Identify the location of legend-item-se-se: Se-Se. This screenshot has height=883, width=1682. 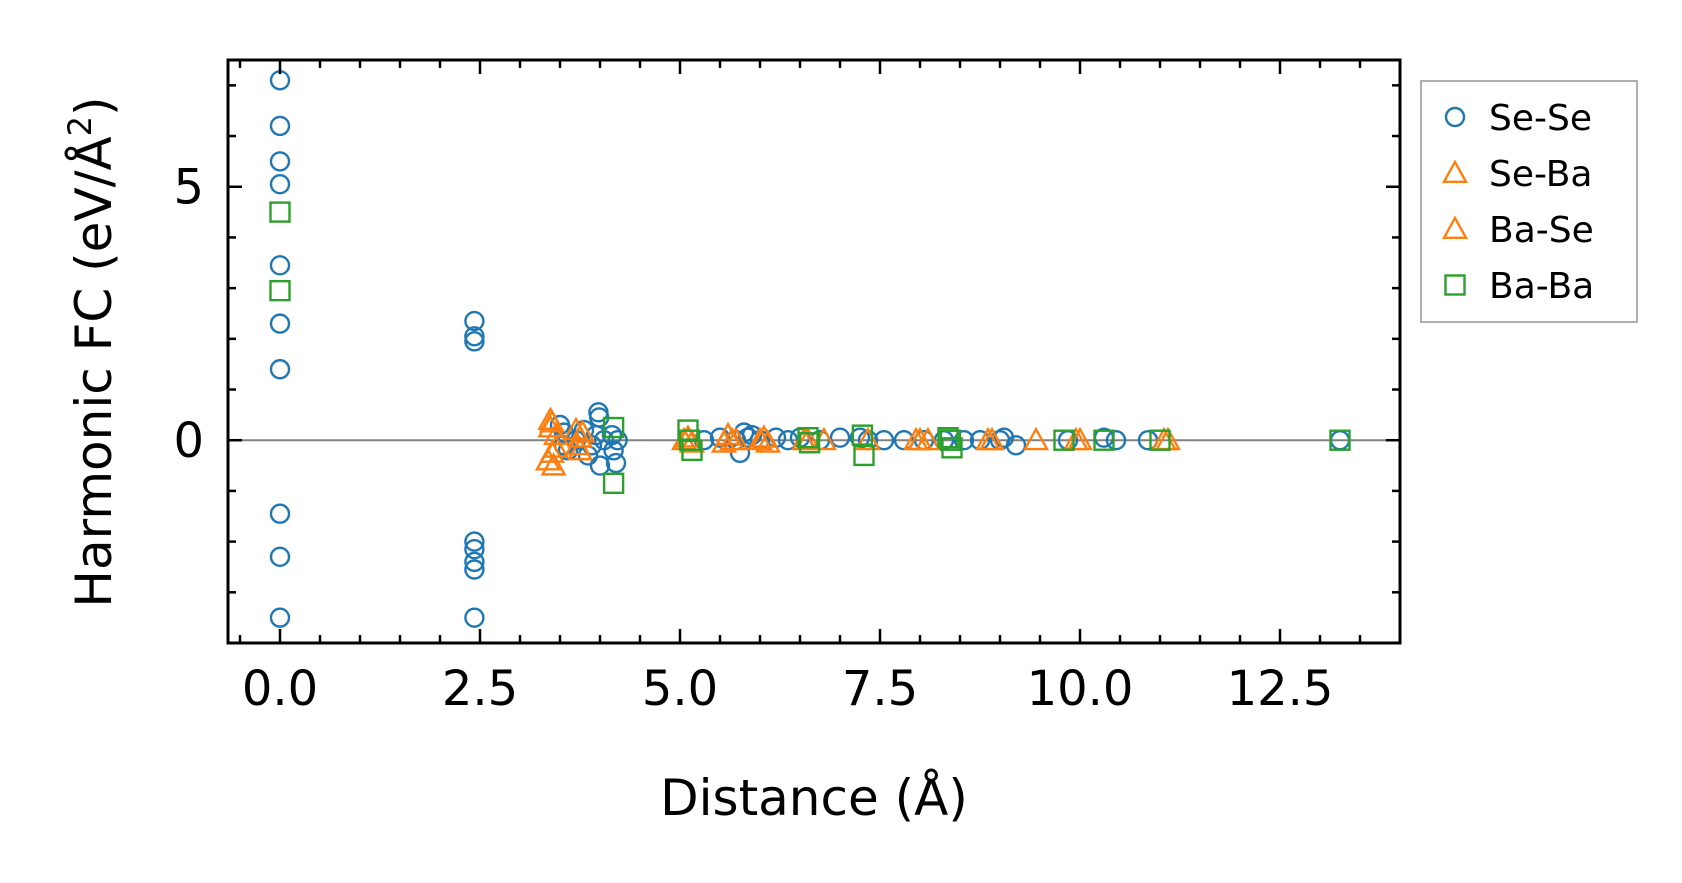
(1518, 118).